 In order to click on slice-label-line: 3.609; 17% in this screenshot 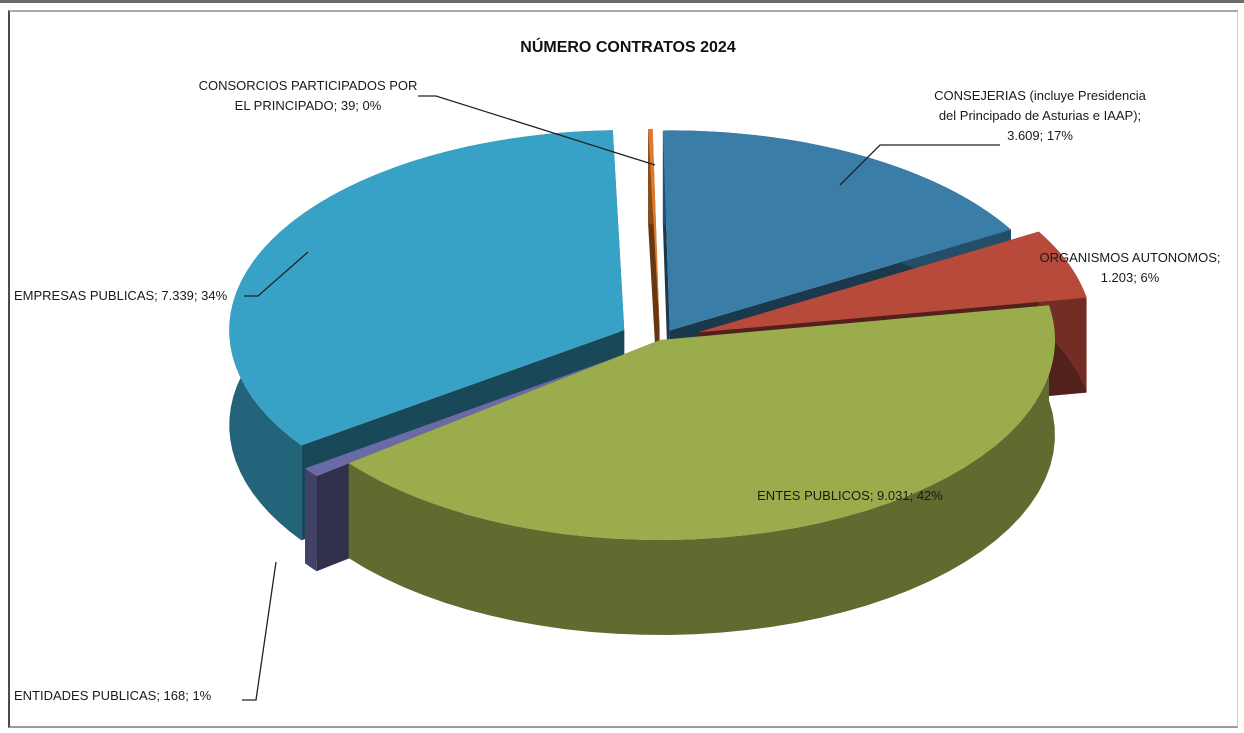, I will do `click(1040, 135)`.